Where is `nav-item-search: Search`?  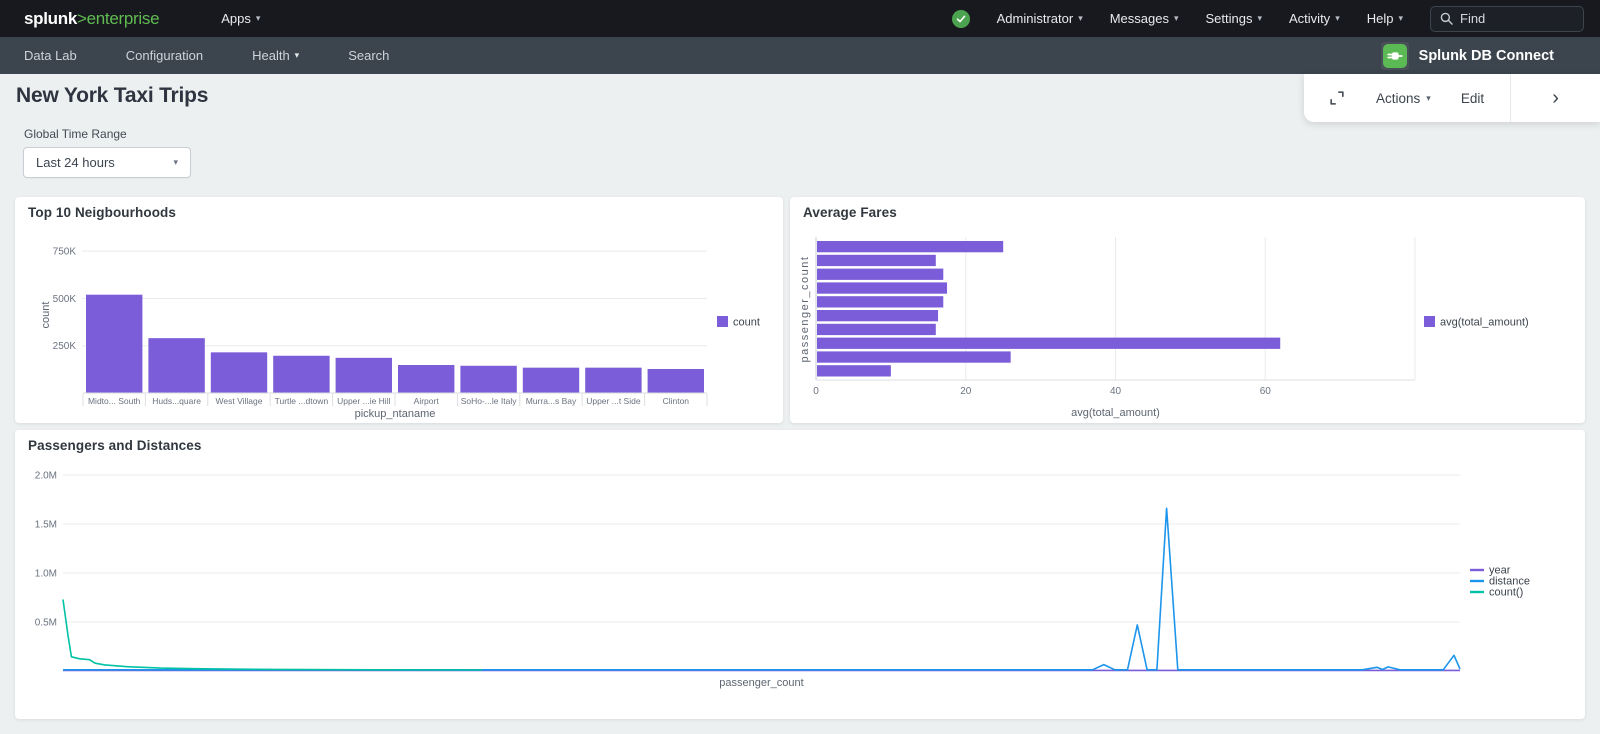
nav-item-search: Search is located at coordinates (368, 55).